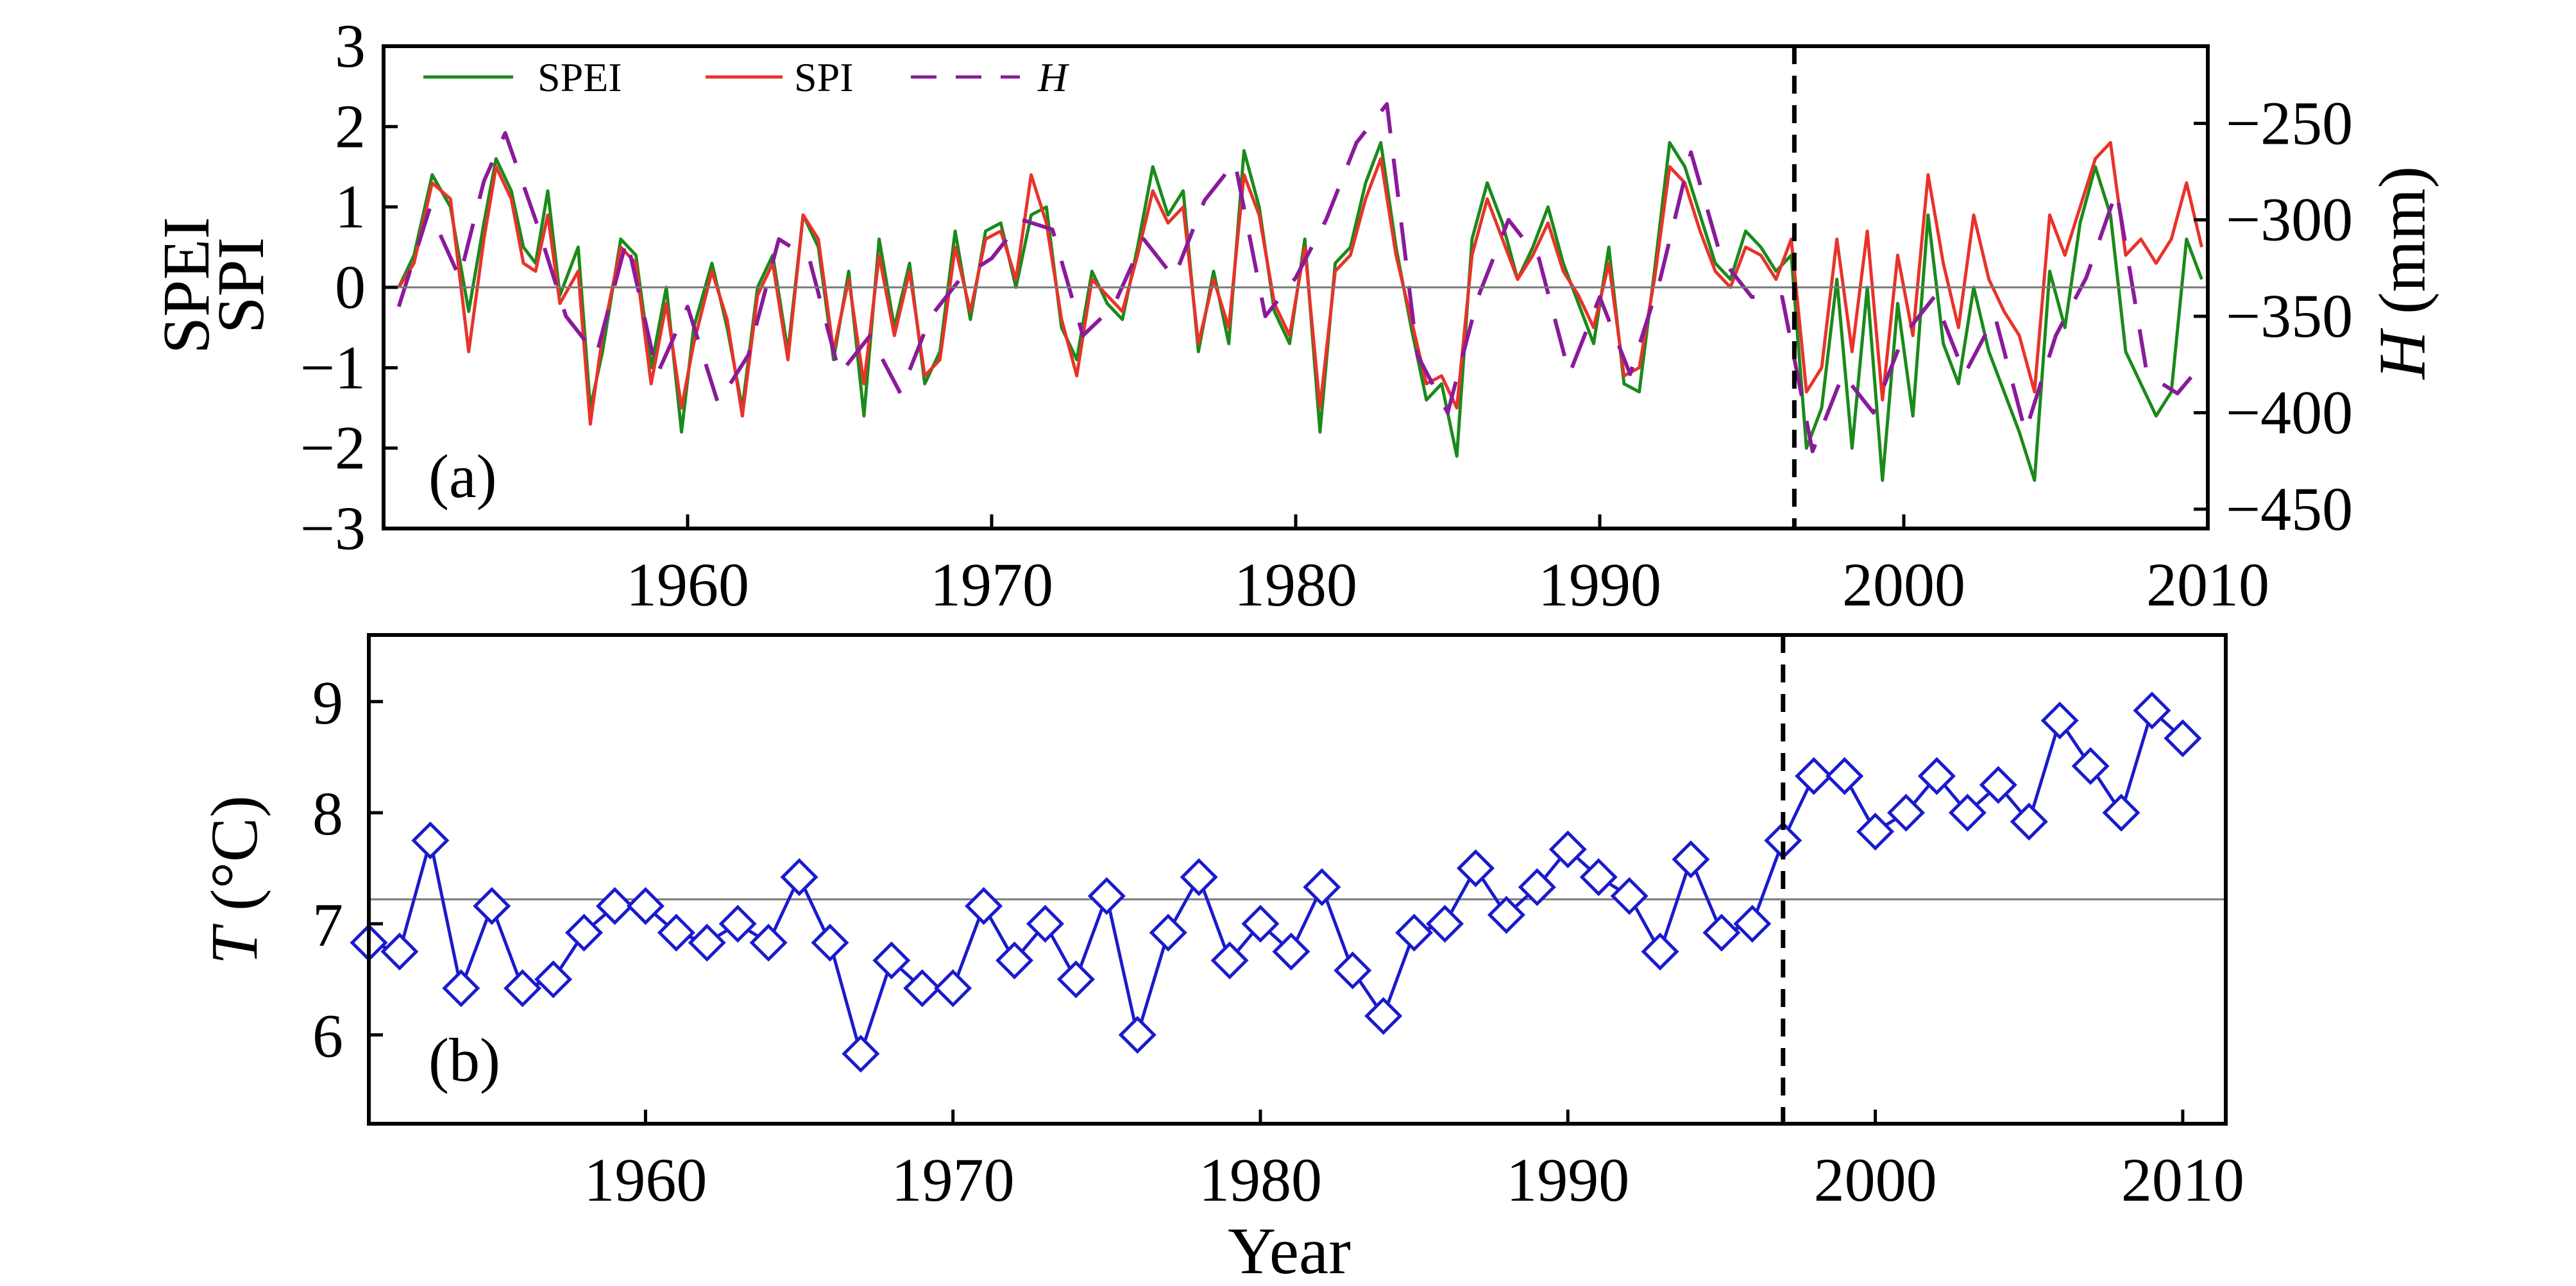  What do you see at coordinates (2402, 248) in the screenshot?
I see `panel-a-ylabel-right-unit: (mm)` at bounding box center [2402, 248].